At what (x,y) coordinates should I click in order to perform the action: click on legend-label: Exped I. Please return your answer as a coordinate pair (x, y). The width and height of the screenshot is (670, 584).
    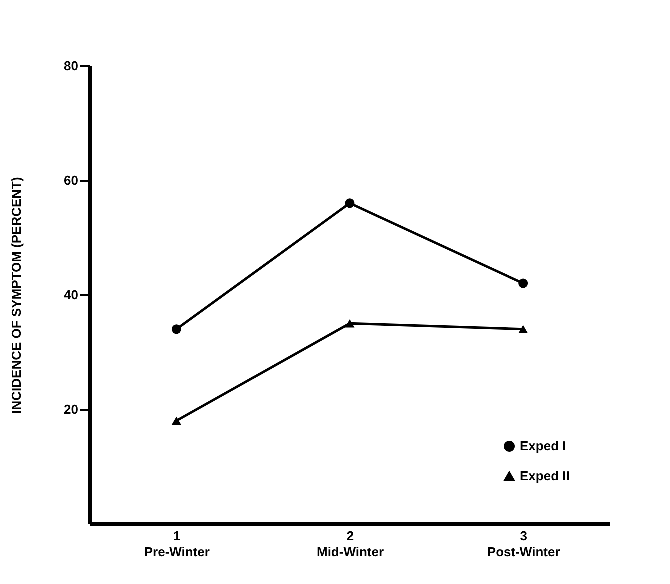
    Looking at the image, I should click on (543, 446).